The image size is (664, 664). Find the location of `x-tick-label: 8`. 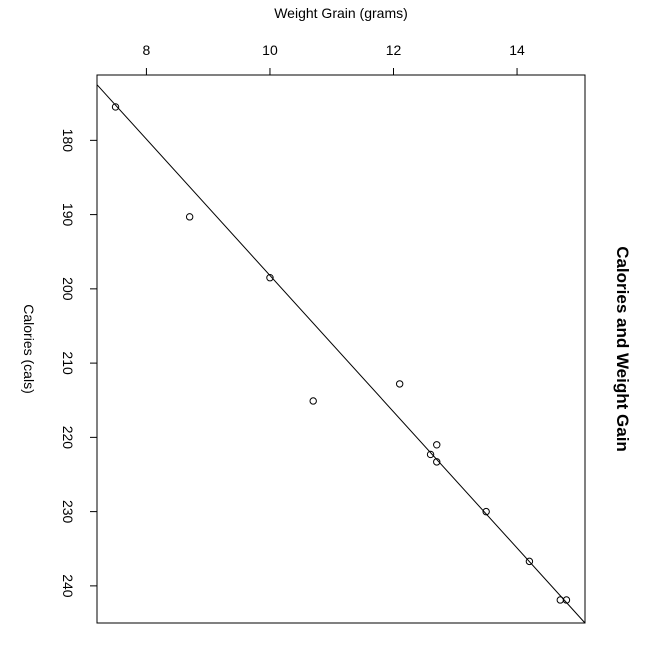

x-tick-label: 8 is located at coordinates (147, 50).